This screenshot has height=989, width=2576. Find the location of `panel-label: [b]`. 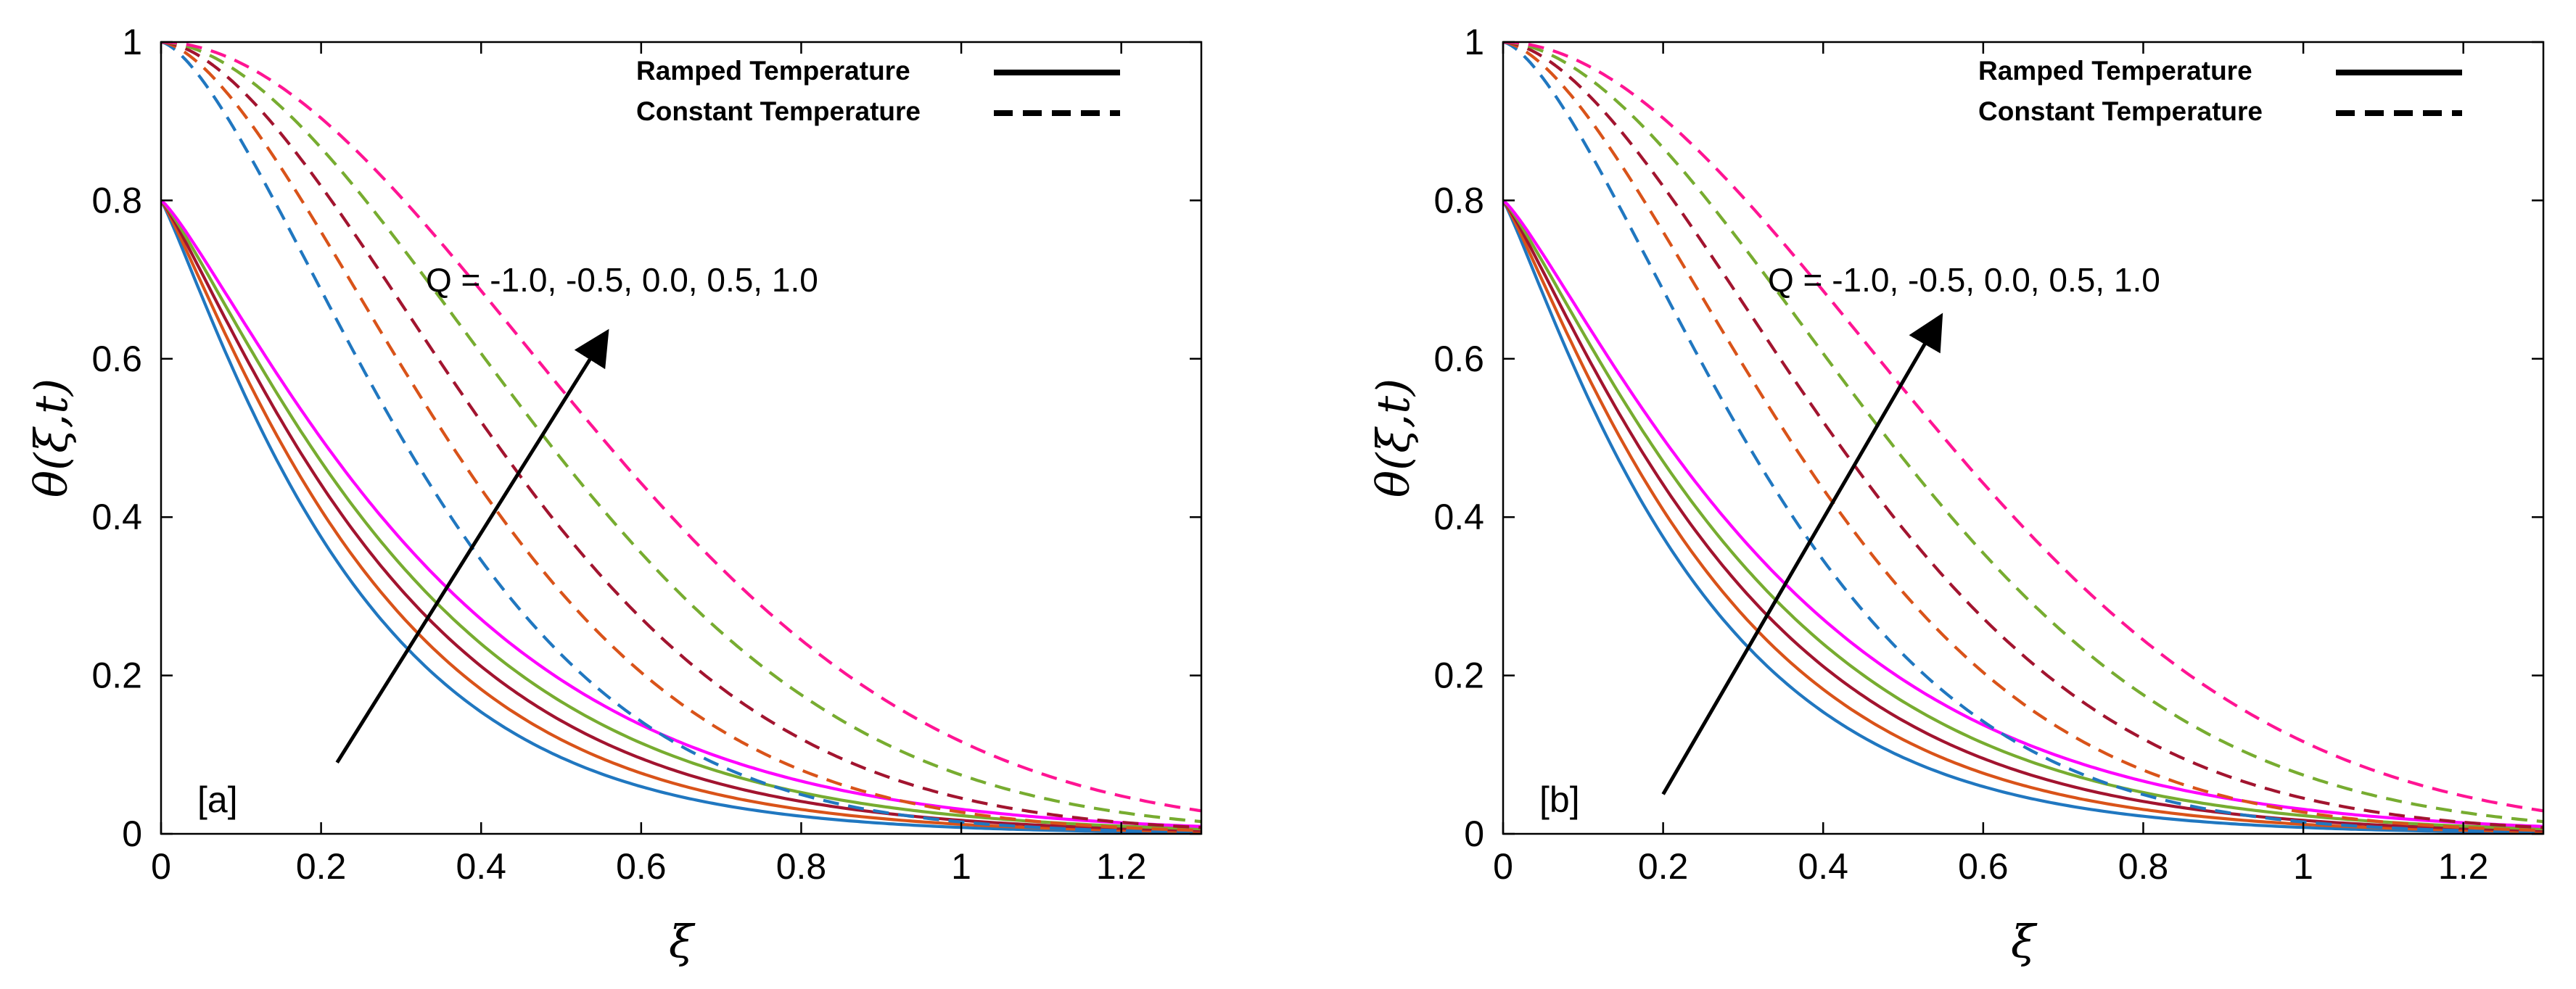

panel-label: [b] is located at coordinates (1559, 799).